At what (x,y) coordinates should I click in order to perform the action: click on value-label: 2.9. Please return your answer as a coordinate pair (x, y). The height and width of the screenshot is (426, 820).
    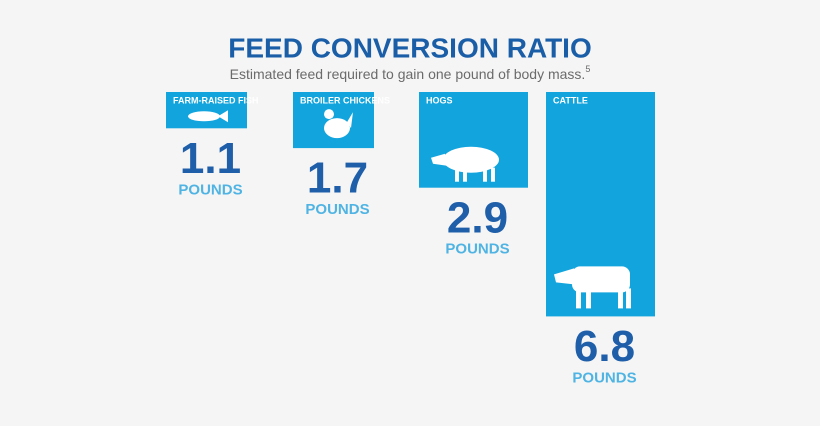
    Looking at the image, I should click on (477, 217).